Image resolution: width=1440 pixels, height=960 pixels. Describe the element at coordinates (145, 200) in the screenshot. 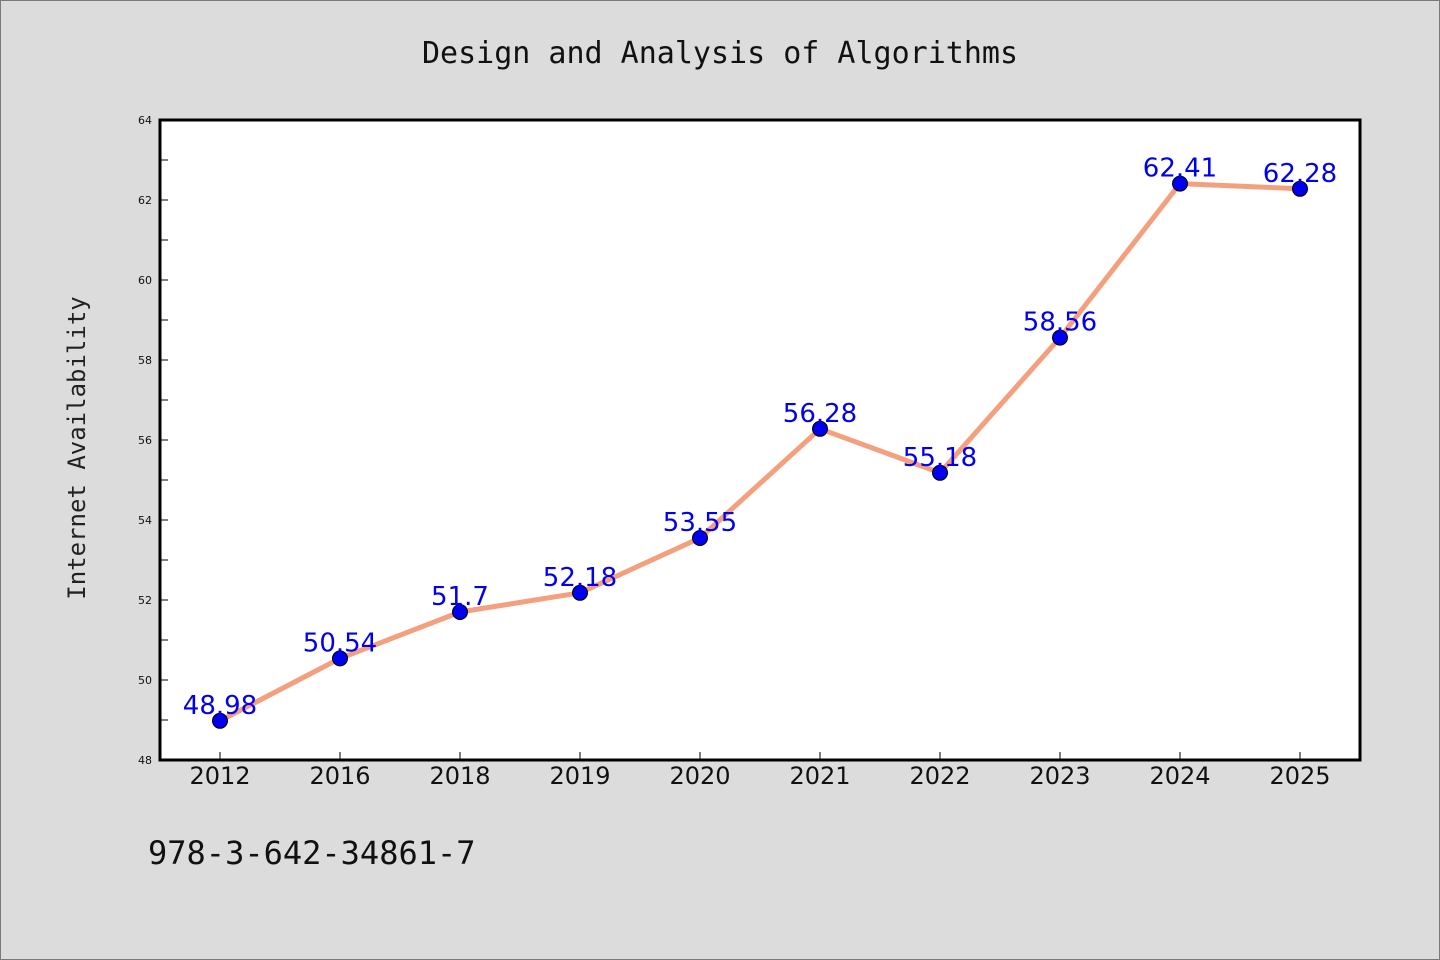

I see `y-tick-label: 62` at that location.